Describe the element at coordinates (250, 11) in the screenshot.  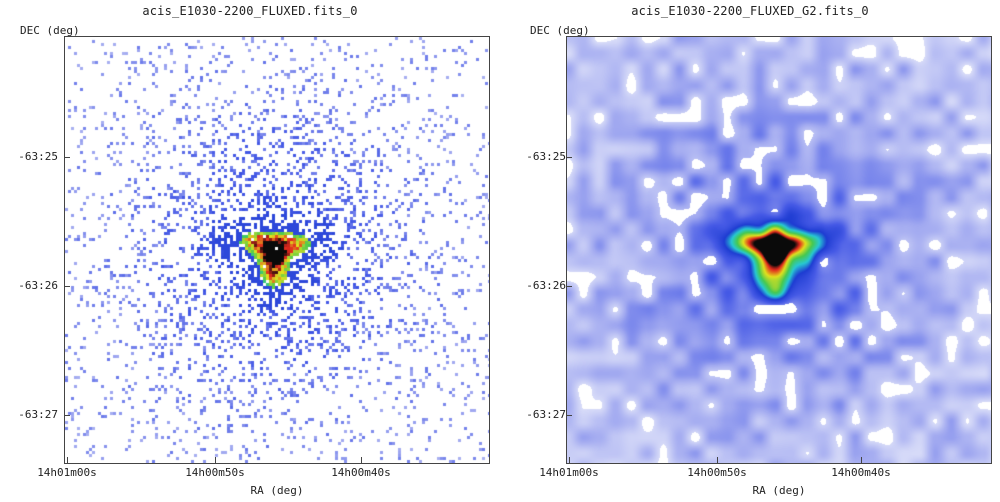
I see `panel-title: acis_E1030-2200_FLUXED.fits_0` at that location.